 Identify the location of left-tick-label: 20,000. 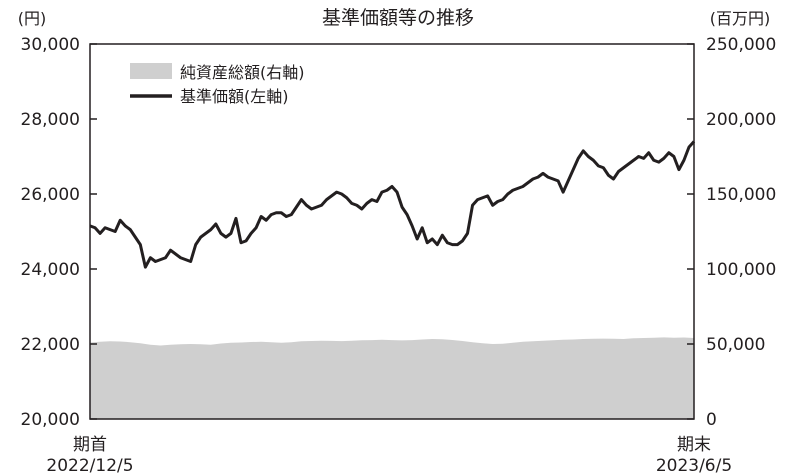
(50, 420).